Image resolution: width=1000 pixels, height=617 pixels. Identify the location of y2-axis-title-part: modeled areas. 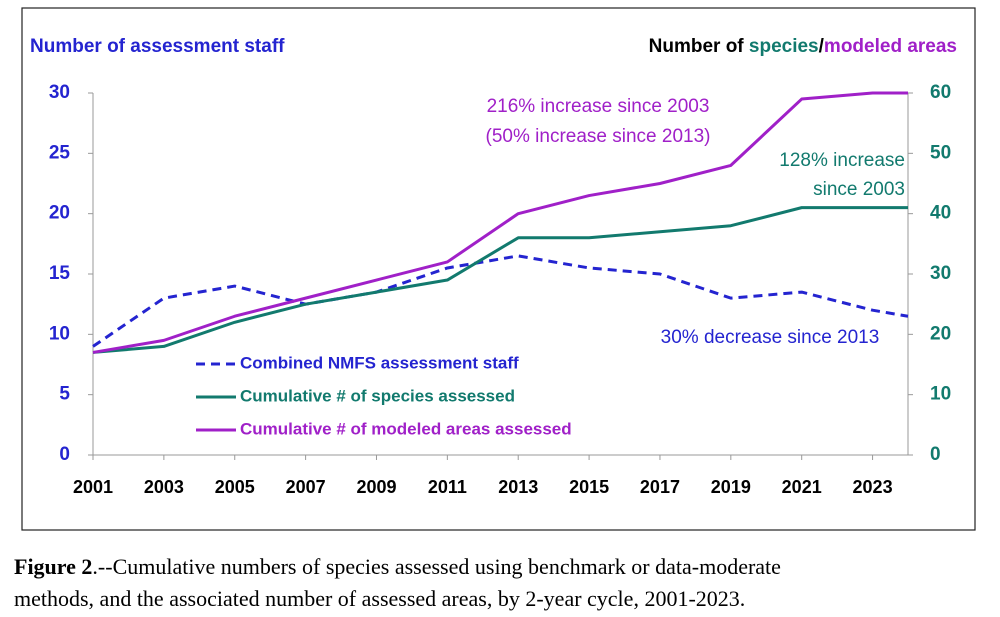
(890, 46).